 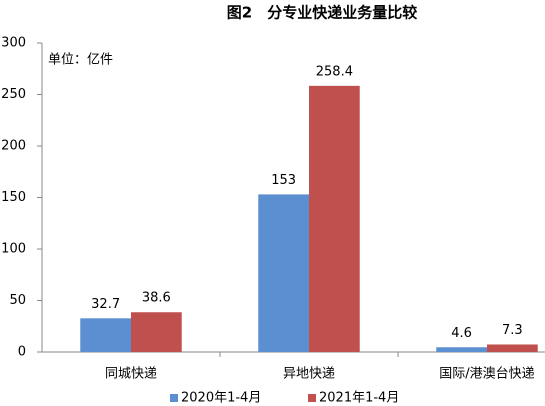 I want to click on x-tick-label: 同城快递, so click(x=131, y=374).